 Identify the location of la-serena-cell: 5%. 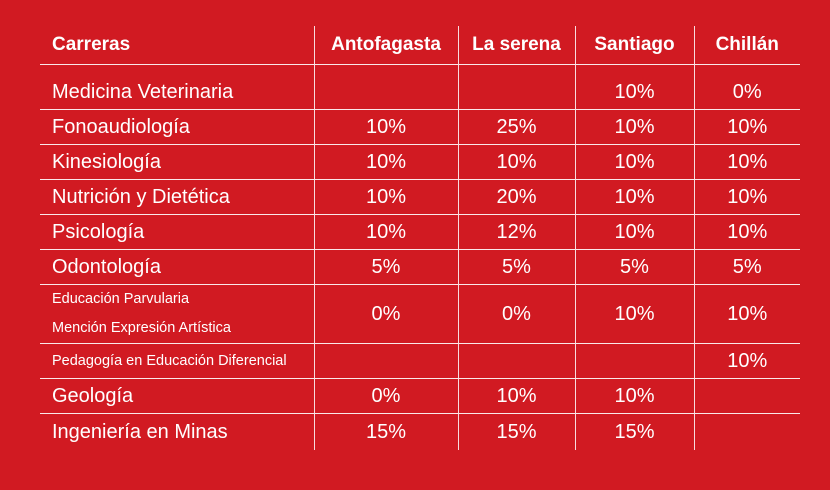
(516, 267).